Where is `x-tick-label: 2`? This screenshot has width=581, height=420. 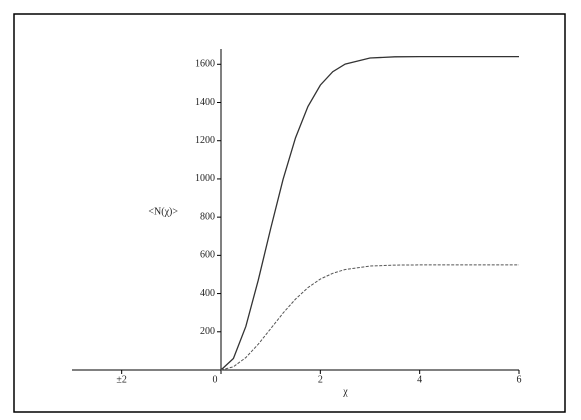 x-tick-label: 2 is located at coordinates (320, 379).